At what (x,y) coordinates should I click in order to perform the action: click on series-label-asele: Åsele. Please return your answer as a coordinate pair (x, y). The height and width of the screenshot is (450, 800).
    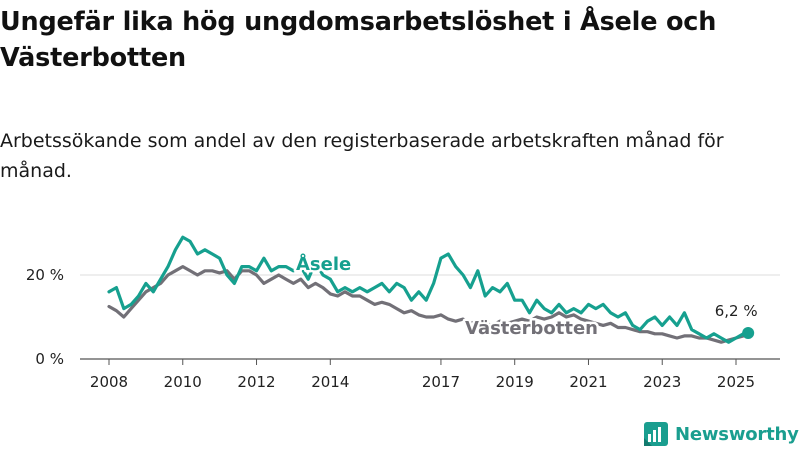
    Looking at the image, I should click on (323, 263).